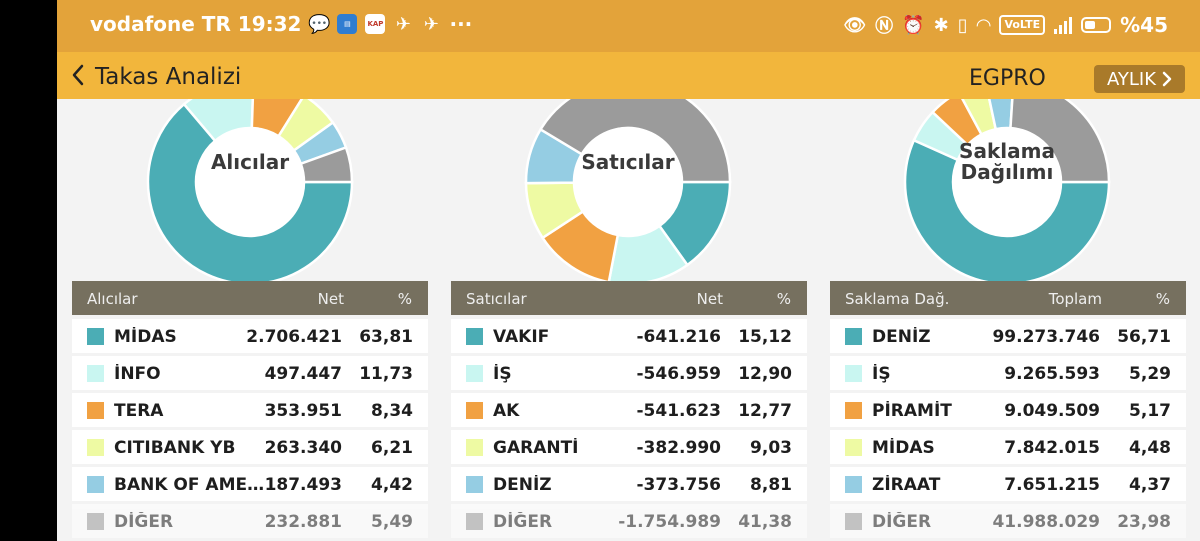 The width and height of the screenshot is (1200, 541). What do you see at coordinates (771, 485) in the screenshot?
I see `row-percent: 8,81` at bounding box center [771, 485].